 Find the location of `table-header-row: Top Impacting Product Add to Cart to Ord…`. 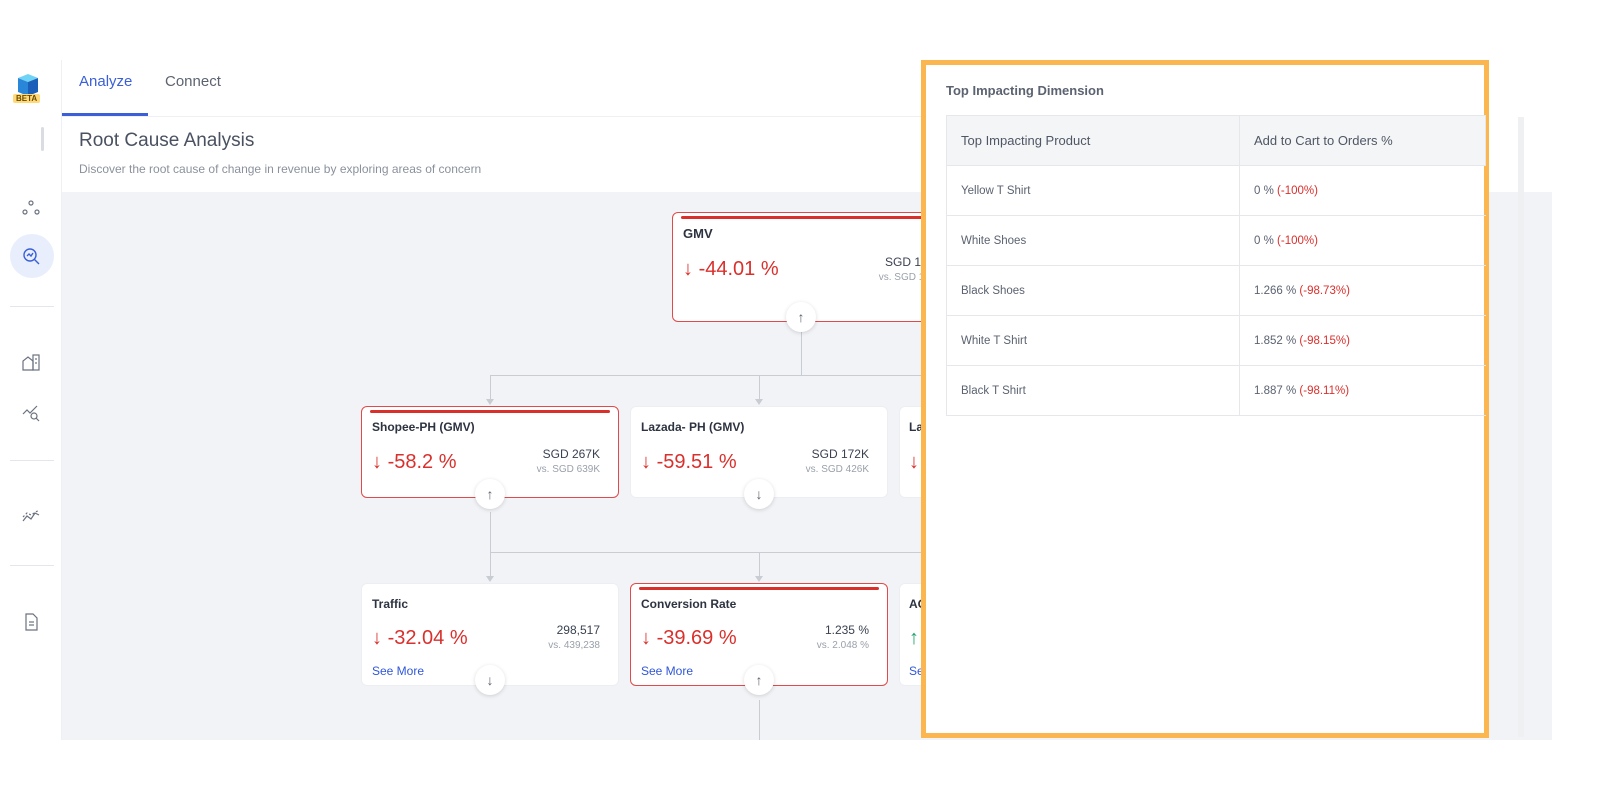

table-header-row: Top Impacting Product Add to Cart to Ord… is located at coordinates (1216, 140).